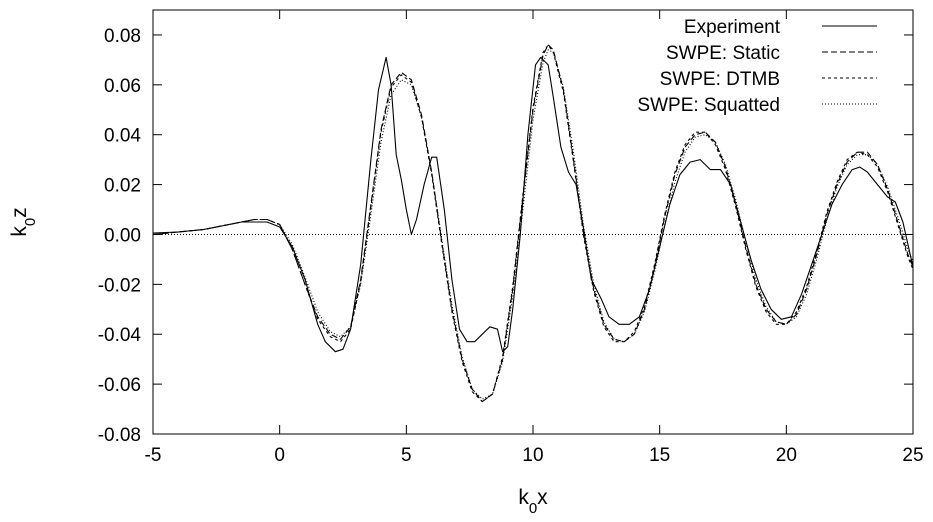 This screenshot has height=522, width=933. I want to click on y-tick-label: 0.02, so click(122, 186).